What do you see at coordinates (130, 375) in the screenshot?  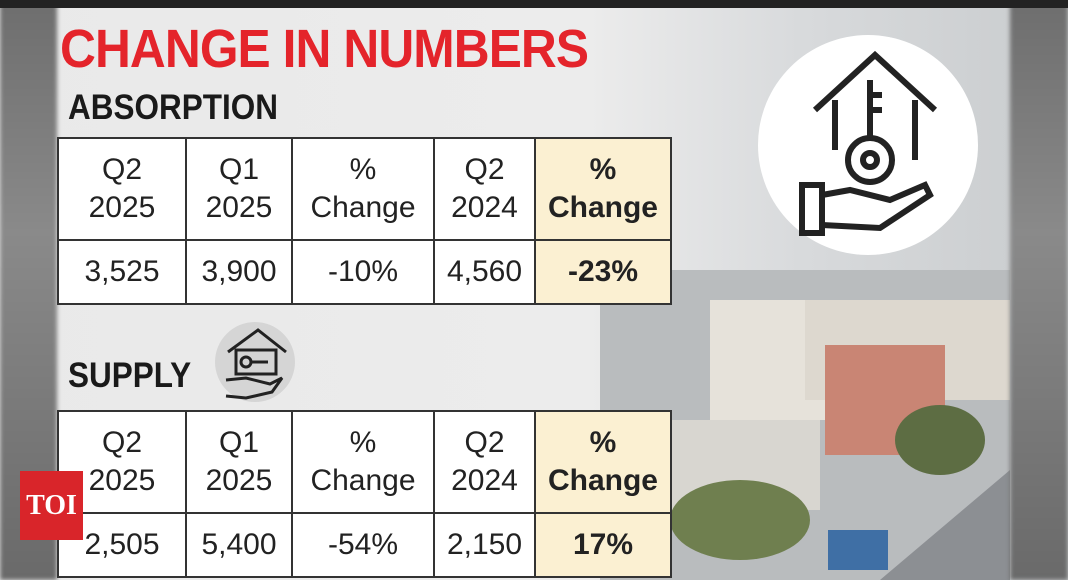 I see `section-title: SUPPLY` at bounding box center [130, 375].